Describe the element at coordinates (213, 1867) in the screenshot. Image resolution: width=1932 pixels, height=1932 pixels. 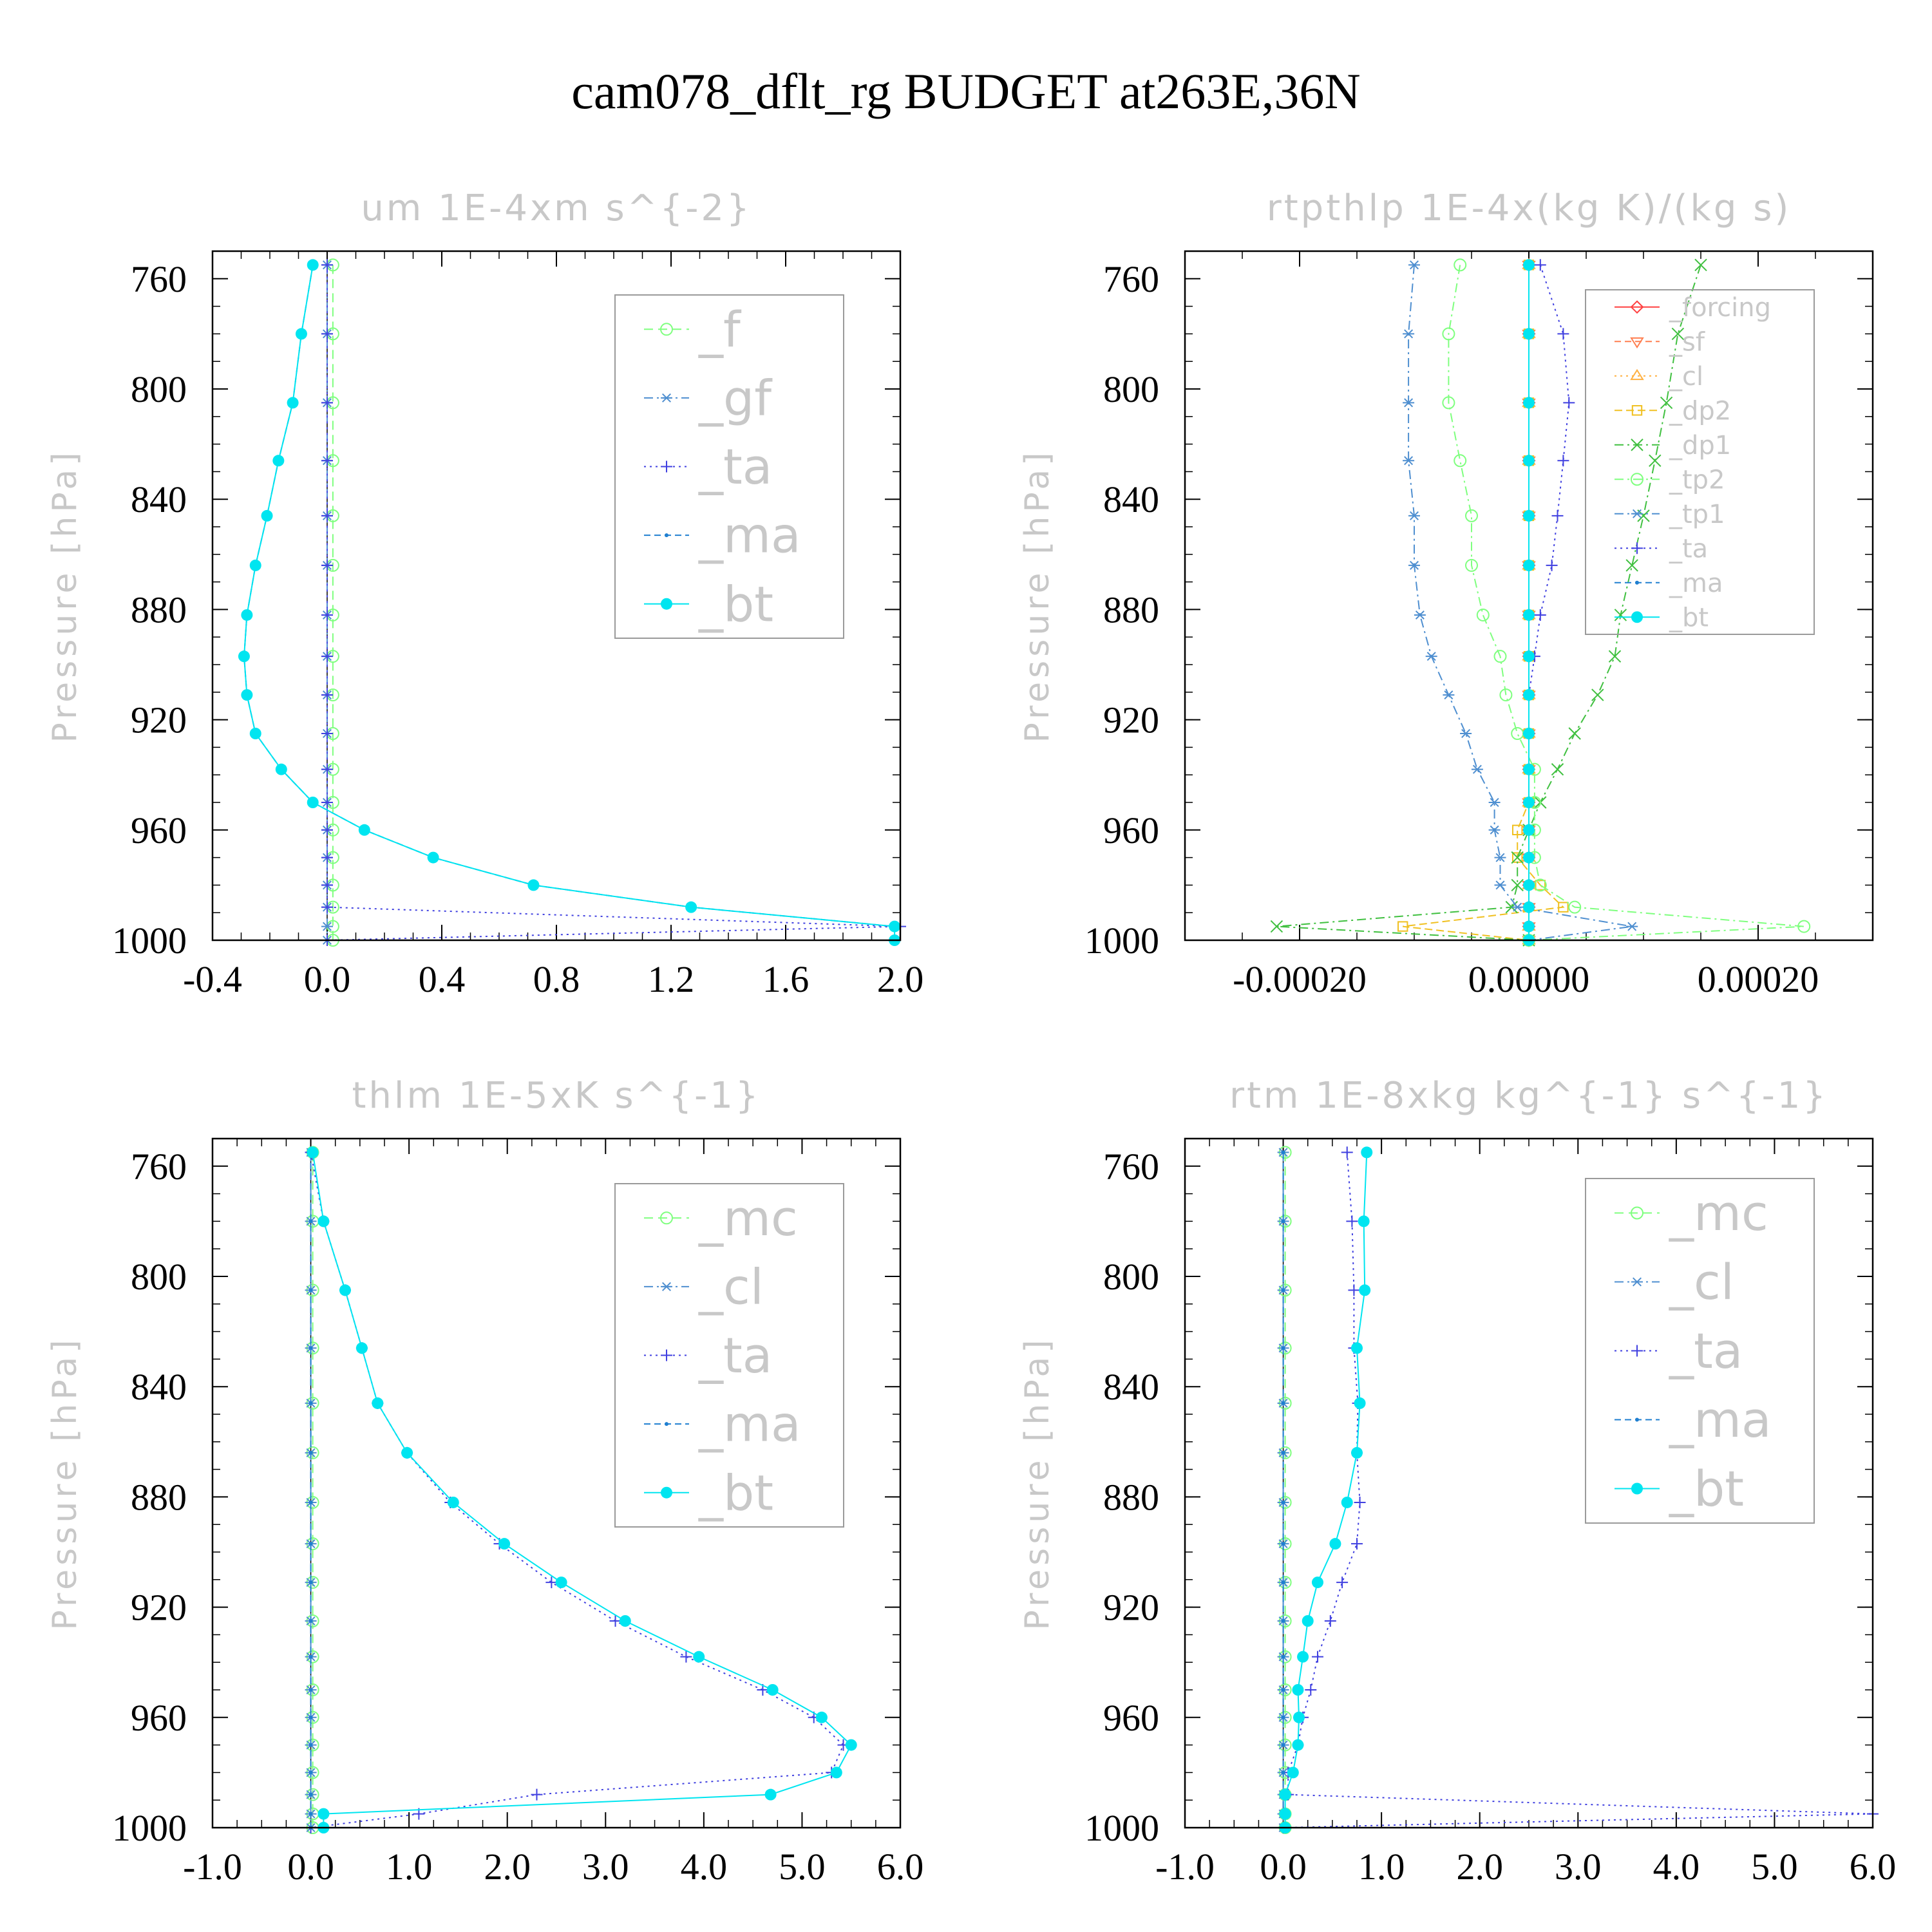
I see `x-tick-label: -1.0` at that location.